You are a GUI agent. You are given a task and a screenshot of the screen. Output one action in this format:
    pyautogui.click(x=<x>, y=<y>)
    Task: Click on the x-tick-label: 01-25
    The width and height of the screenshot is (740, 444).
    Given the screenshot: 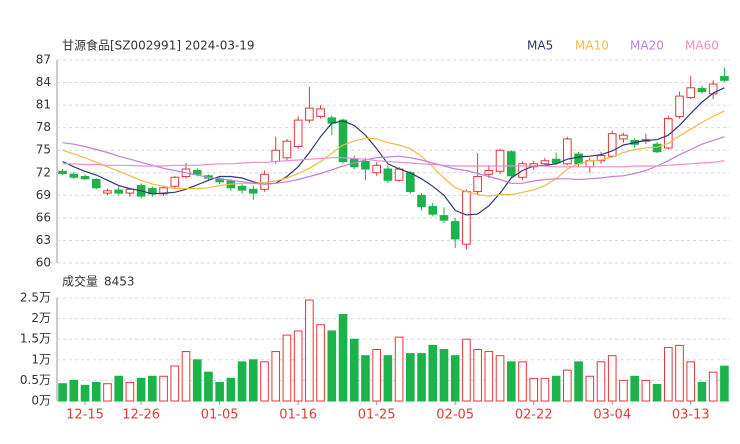 What is the action you would take?
    pyautogui.click(x=377, y=415)
    